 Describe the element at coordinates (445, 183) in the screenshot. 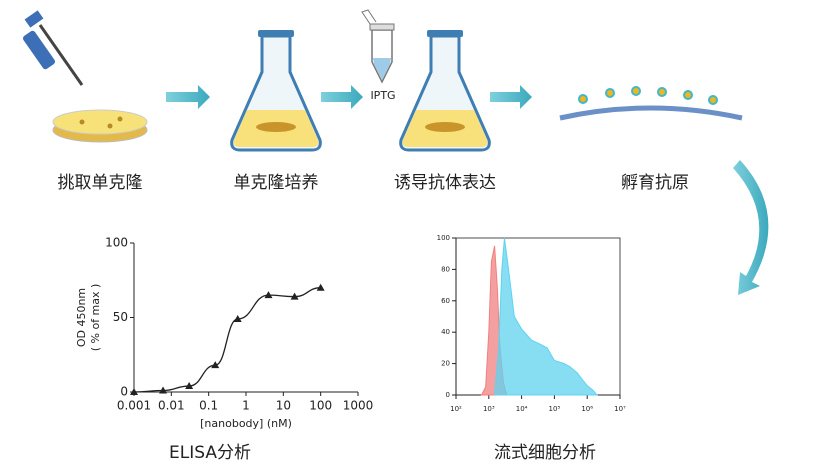

I see `step-label: 诱导抗体表达` at that location.